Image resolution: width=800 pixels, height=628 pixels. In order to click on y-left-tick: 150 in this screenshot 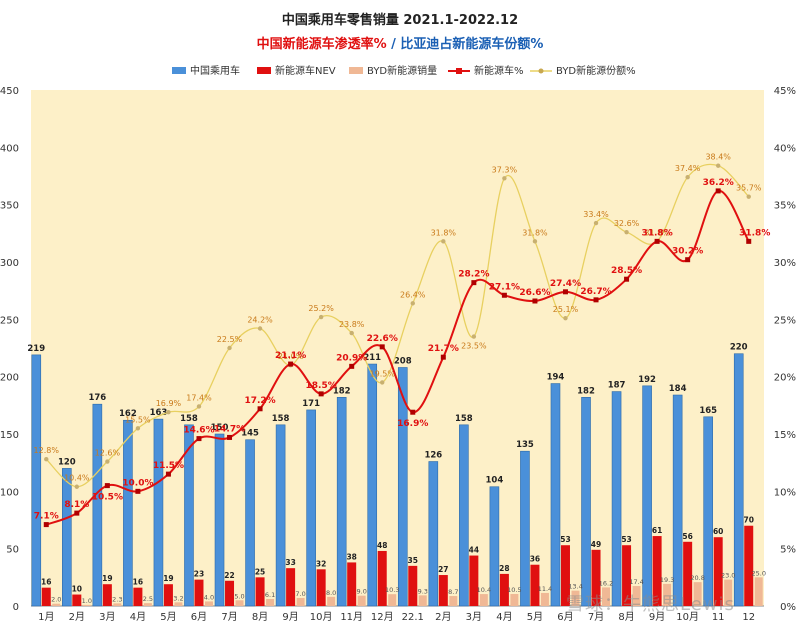, I will do `click(9, 435)`.